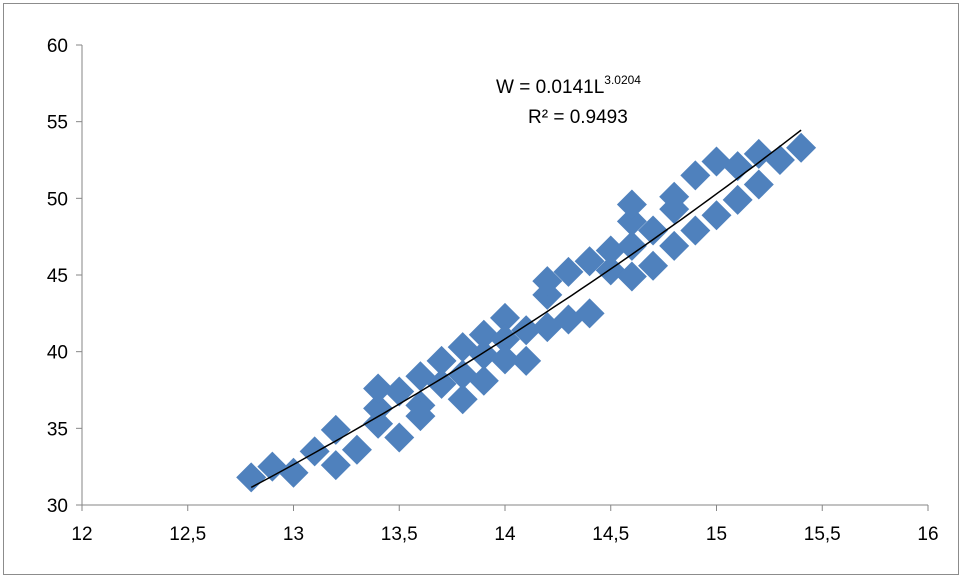 This screenshot has height=579, width=963. I want to click on trendline-equation: W = 0.0141L3.0204, so click(568, 85).